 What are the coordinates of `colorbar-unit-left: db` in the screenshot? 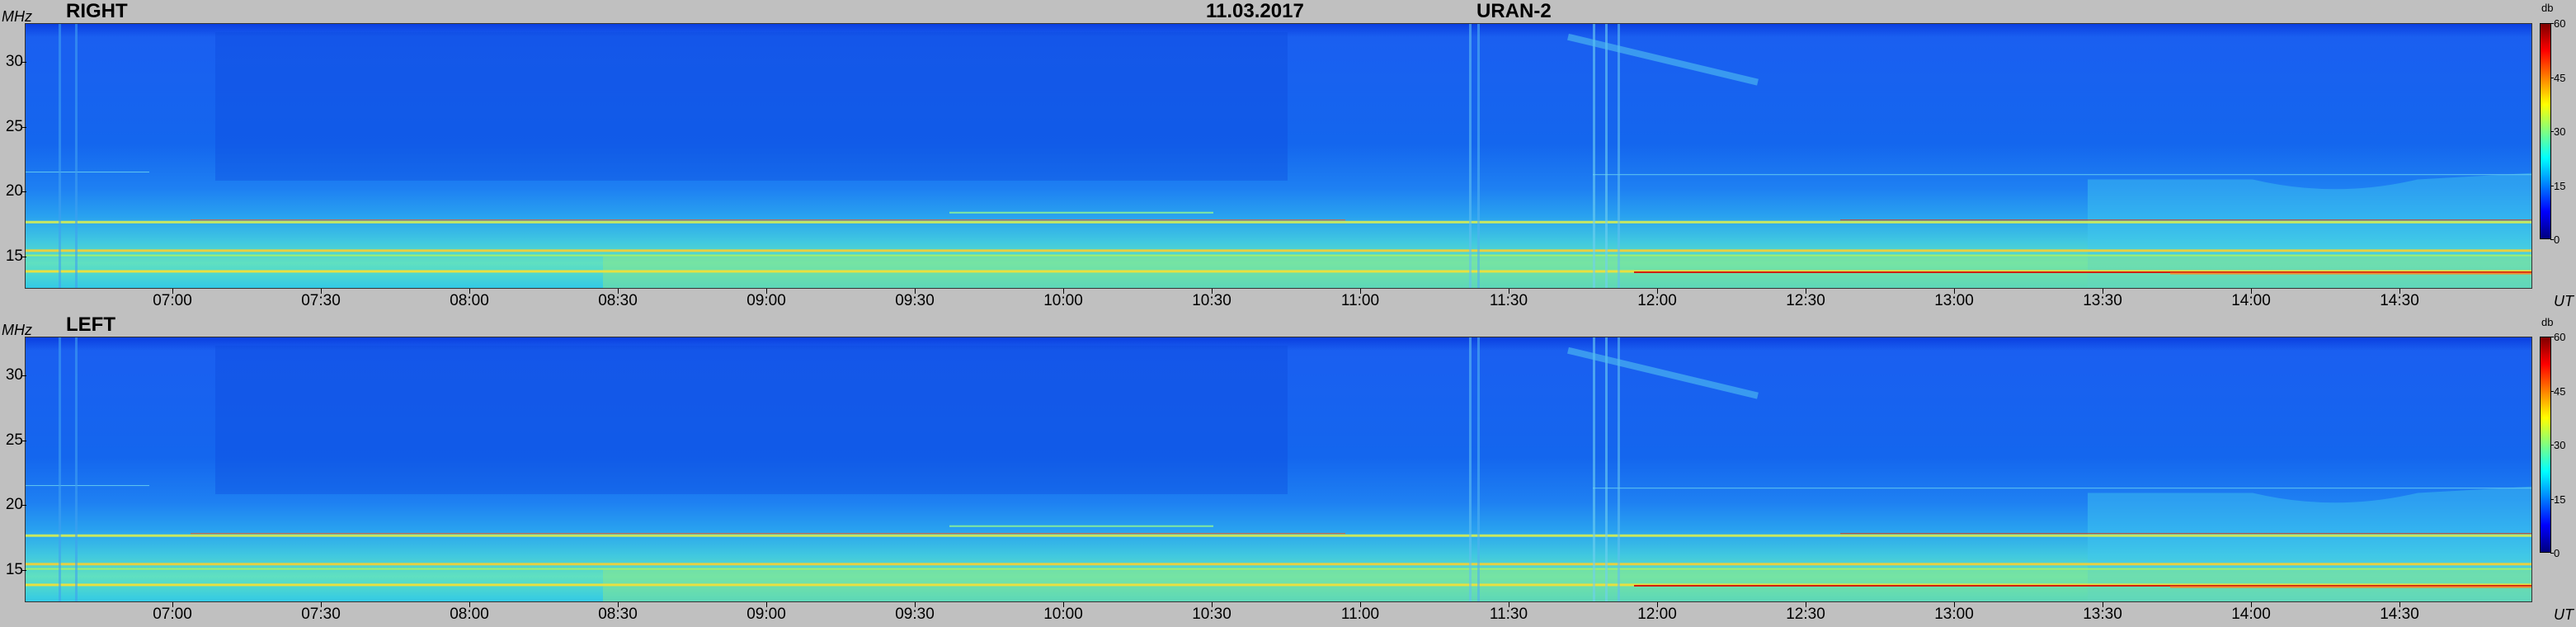 It's located at (2547, 322).